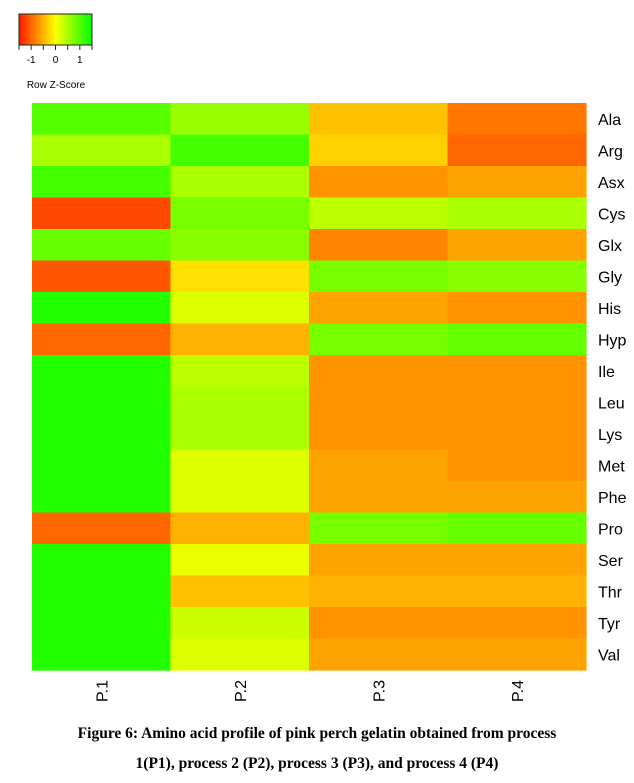 This screenshot has height=783, width=634. Describe the element at coordinates (612, 498) in the screenshot. I see `row-label: Phe` at that location.